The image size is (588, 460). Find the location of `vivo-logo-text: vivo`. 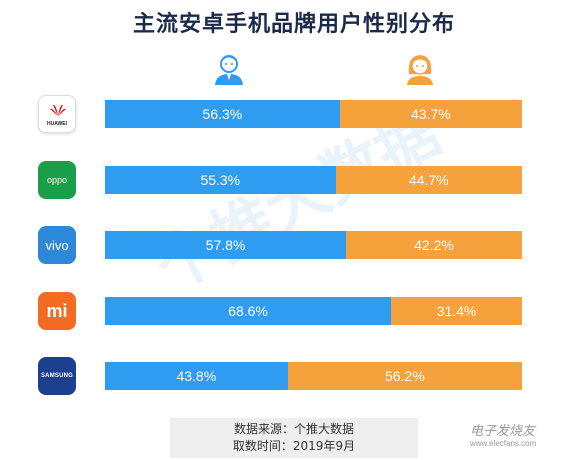

vivo-logo-text: vivo is located at coordinates (57, 245).